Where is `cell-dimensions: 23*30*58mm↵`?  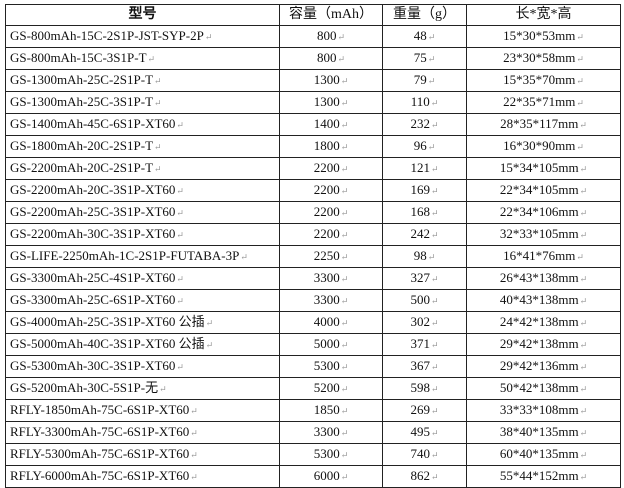
cell-dimensions: 23*30*58mm↵ is located at coordinates (543, 58).